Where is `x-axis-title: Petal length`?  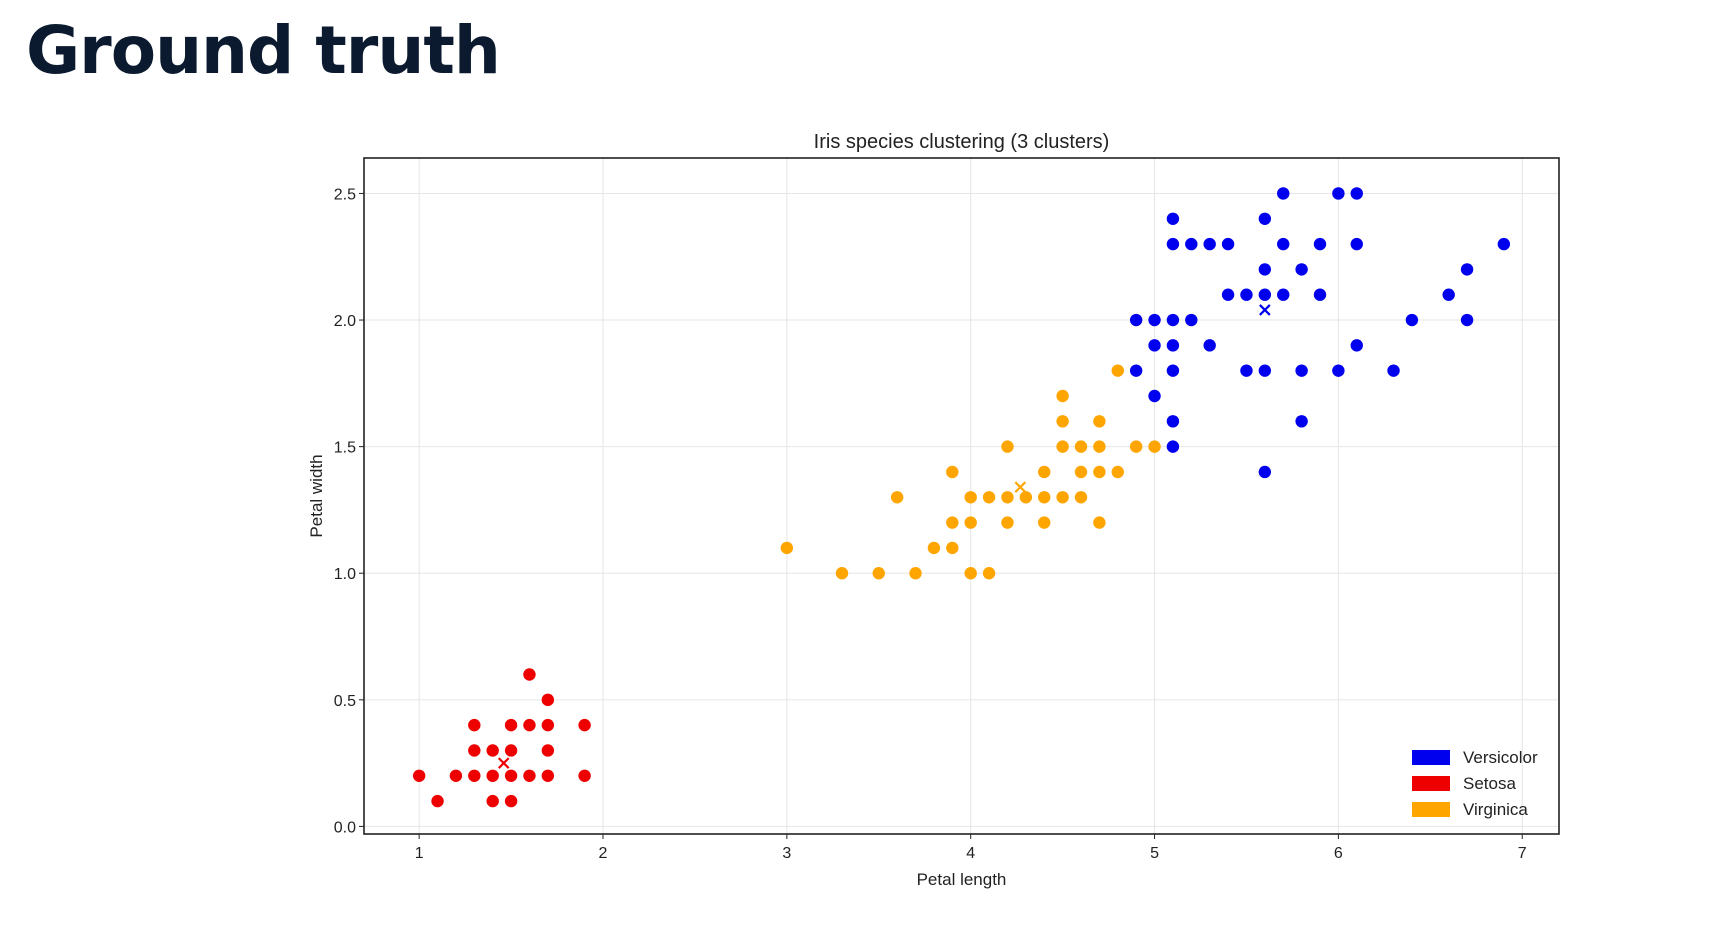 x-axis-title: Petal length is located at coordinates (962, 879).